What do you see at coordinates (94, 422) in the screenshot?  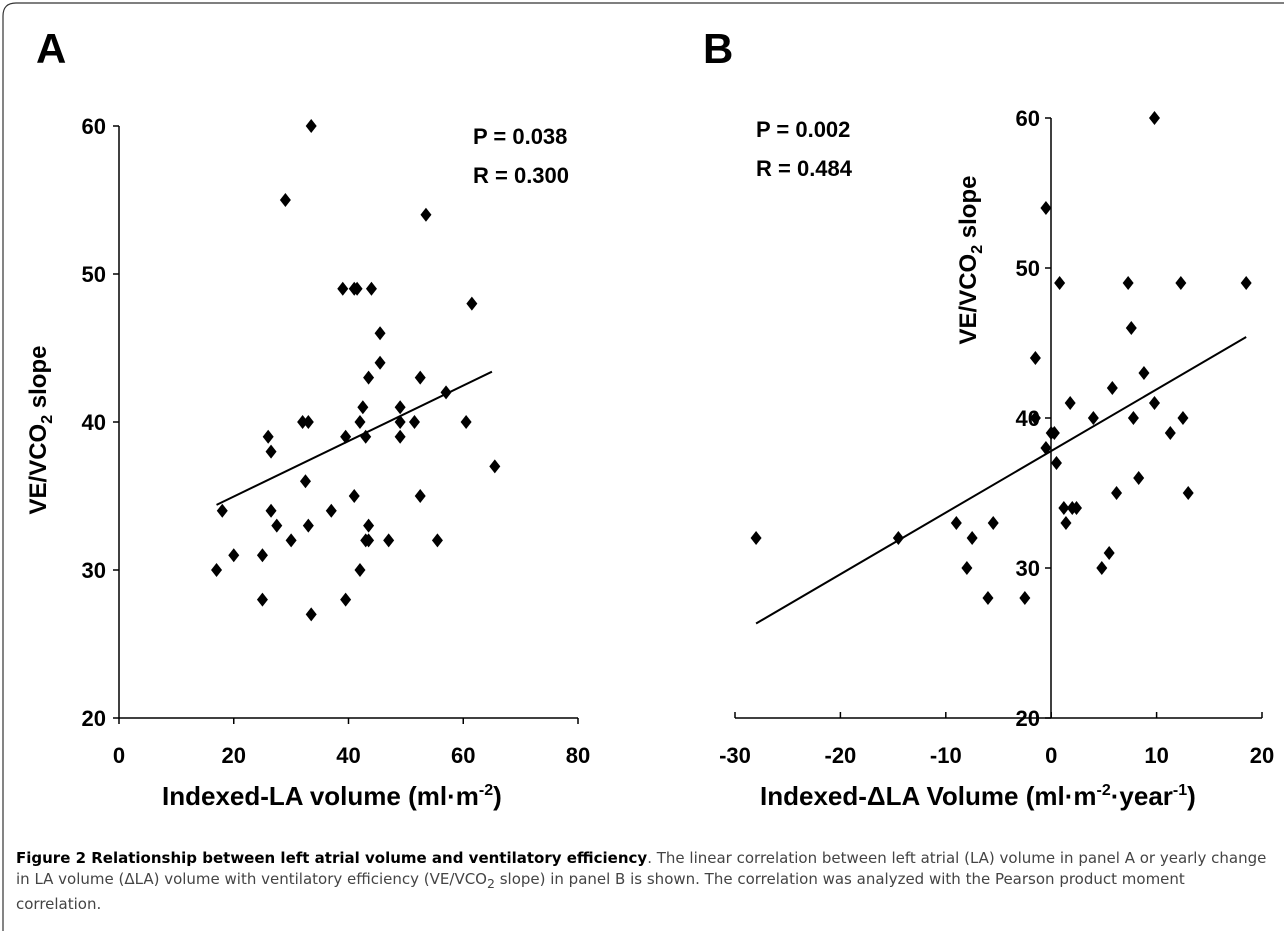 I see `panel-a-y-tick-label: 40` at bounding box center [94, 422].